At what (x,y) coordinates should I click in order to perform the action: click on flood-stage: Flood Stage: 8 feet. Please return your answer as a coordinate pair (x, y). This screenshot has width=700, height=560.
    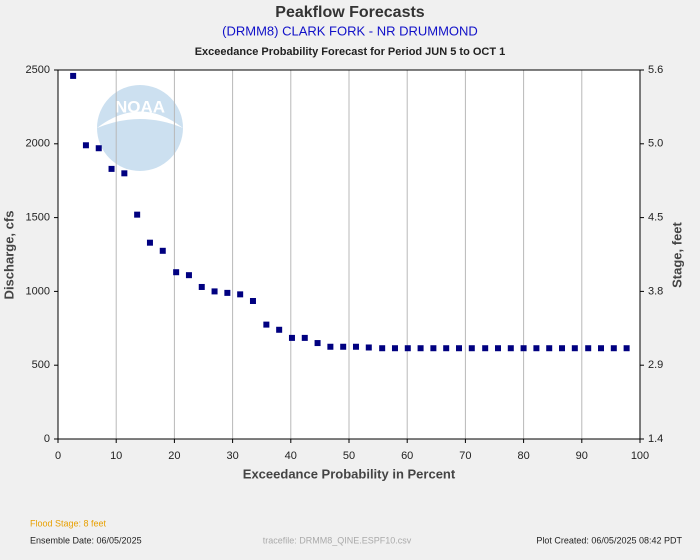
    Looking at the image, I should click on (68, 523).